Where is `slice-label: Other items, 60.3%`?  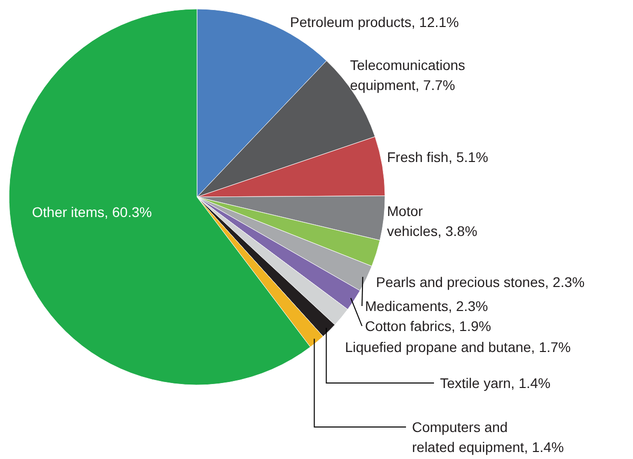
slice-label: Other items, 60.3% is located at coordinates (92, 212).